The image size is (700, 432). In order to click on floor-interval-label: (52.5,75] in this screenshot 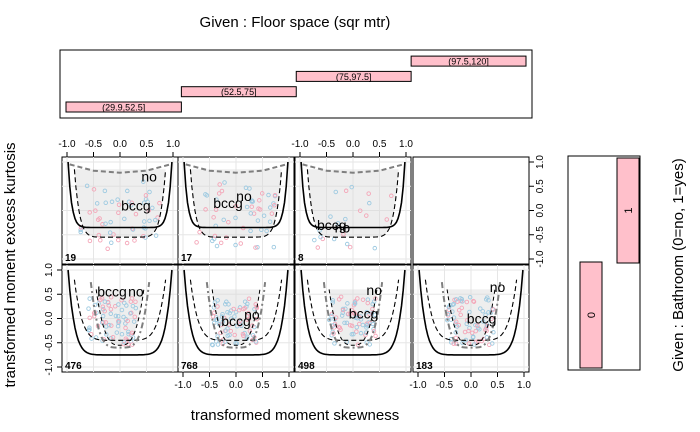, I will do `click(239, 92)`.